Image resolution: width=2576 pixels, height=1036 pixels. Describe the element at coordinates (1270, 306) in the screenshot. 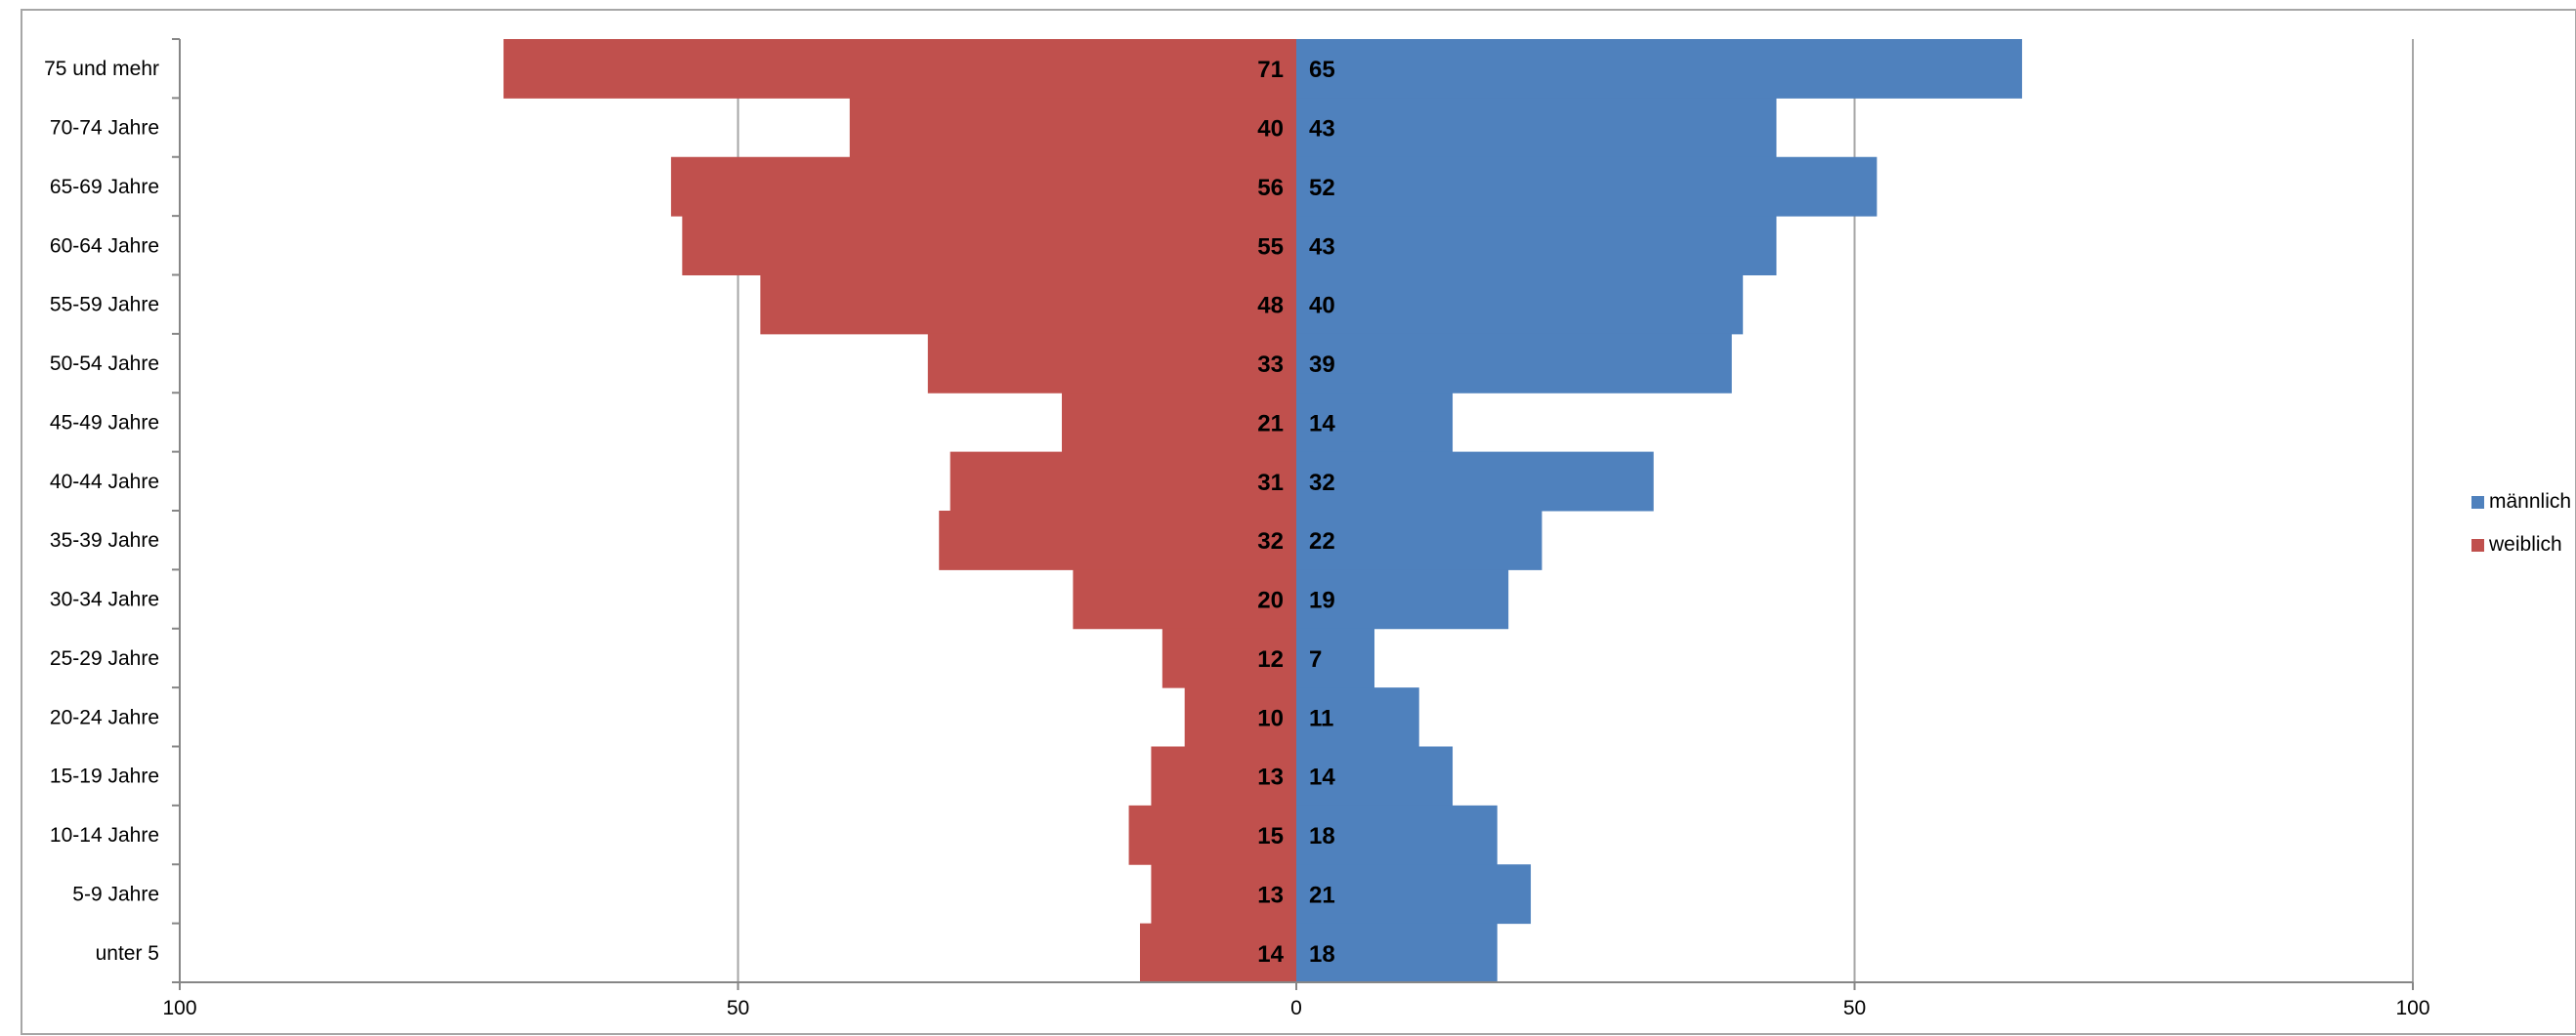

I see `data-label-weiblich: 48` at that location.